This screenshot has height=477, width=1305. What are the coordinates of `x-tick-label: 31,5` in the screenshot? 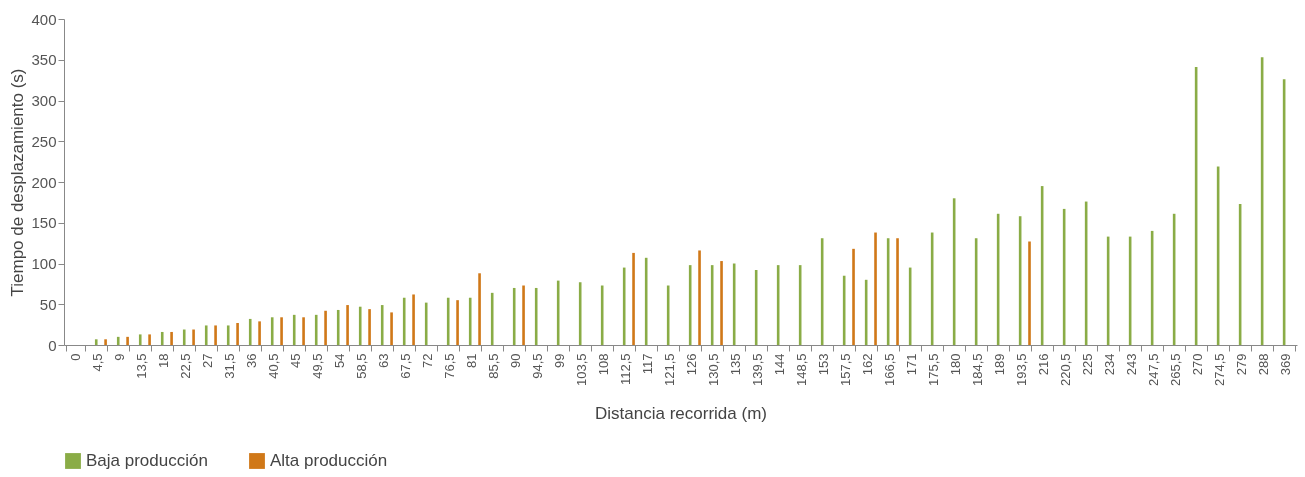 It's located at (230, 366).